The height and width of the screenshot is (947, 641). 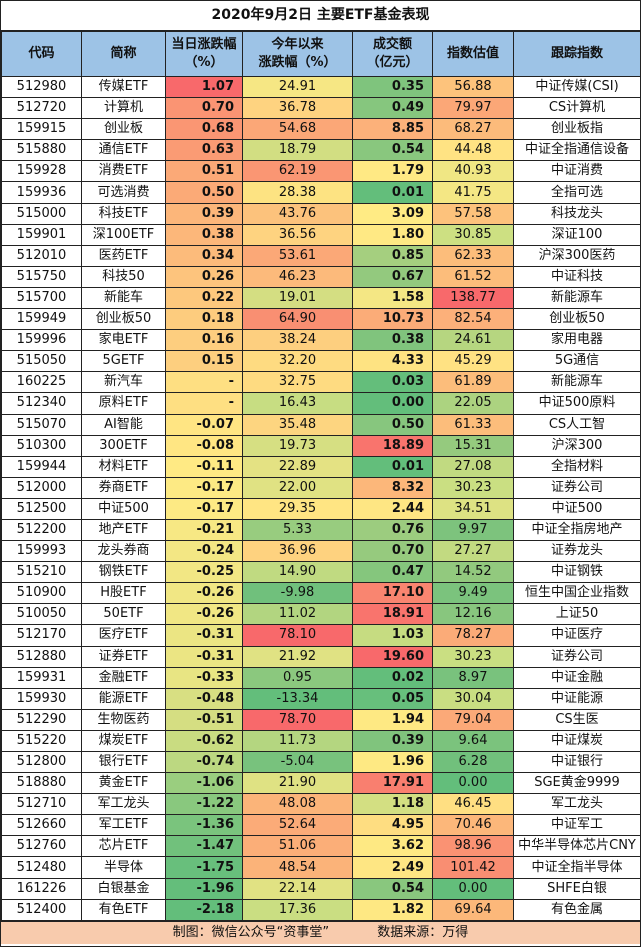 What do you see at coordinates (321, 150) in the screenshot?
I see `table-row: 515880 通信ETF 0.63 18.79 0.54 44.48 中证全指通信设备` at bounding box center [321, 150].